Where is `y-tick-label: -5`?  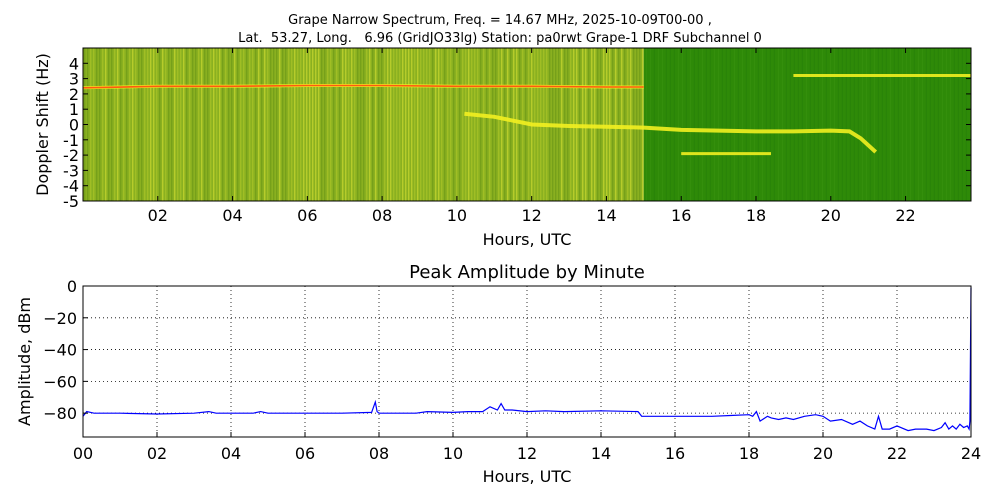
y-tick-label: -5 is located at coordinates (71, 201).